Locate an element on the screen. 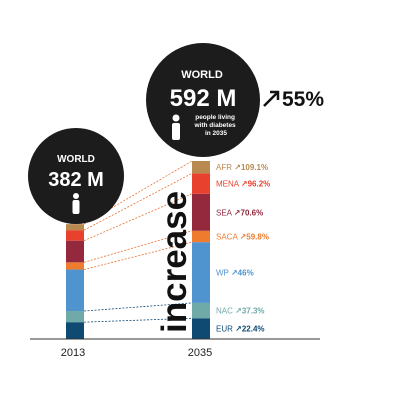 This screenshot has width=400, height=400. bar-segment-saca-2035 is located at coordinates (201, 236).